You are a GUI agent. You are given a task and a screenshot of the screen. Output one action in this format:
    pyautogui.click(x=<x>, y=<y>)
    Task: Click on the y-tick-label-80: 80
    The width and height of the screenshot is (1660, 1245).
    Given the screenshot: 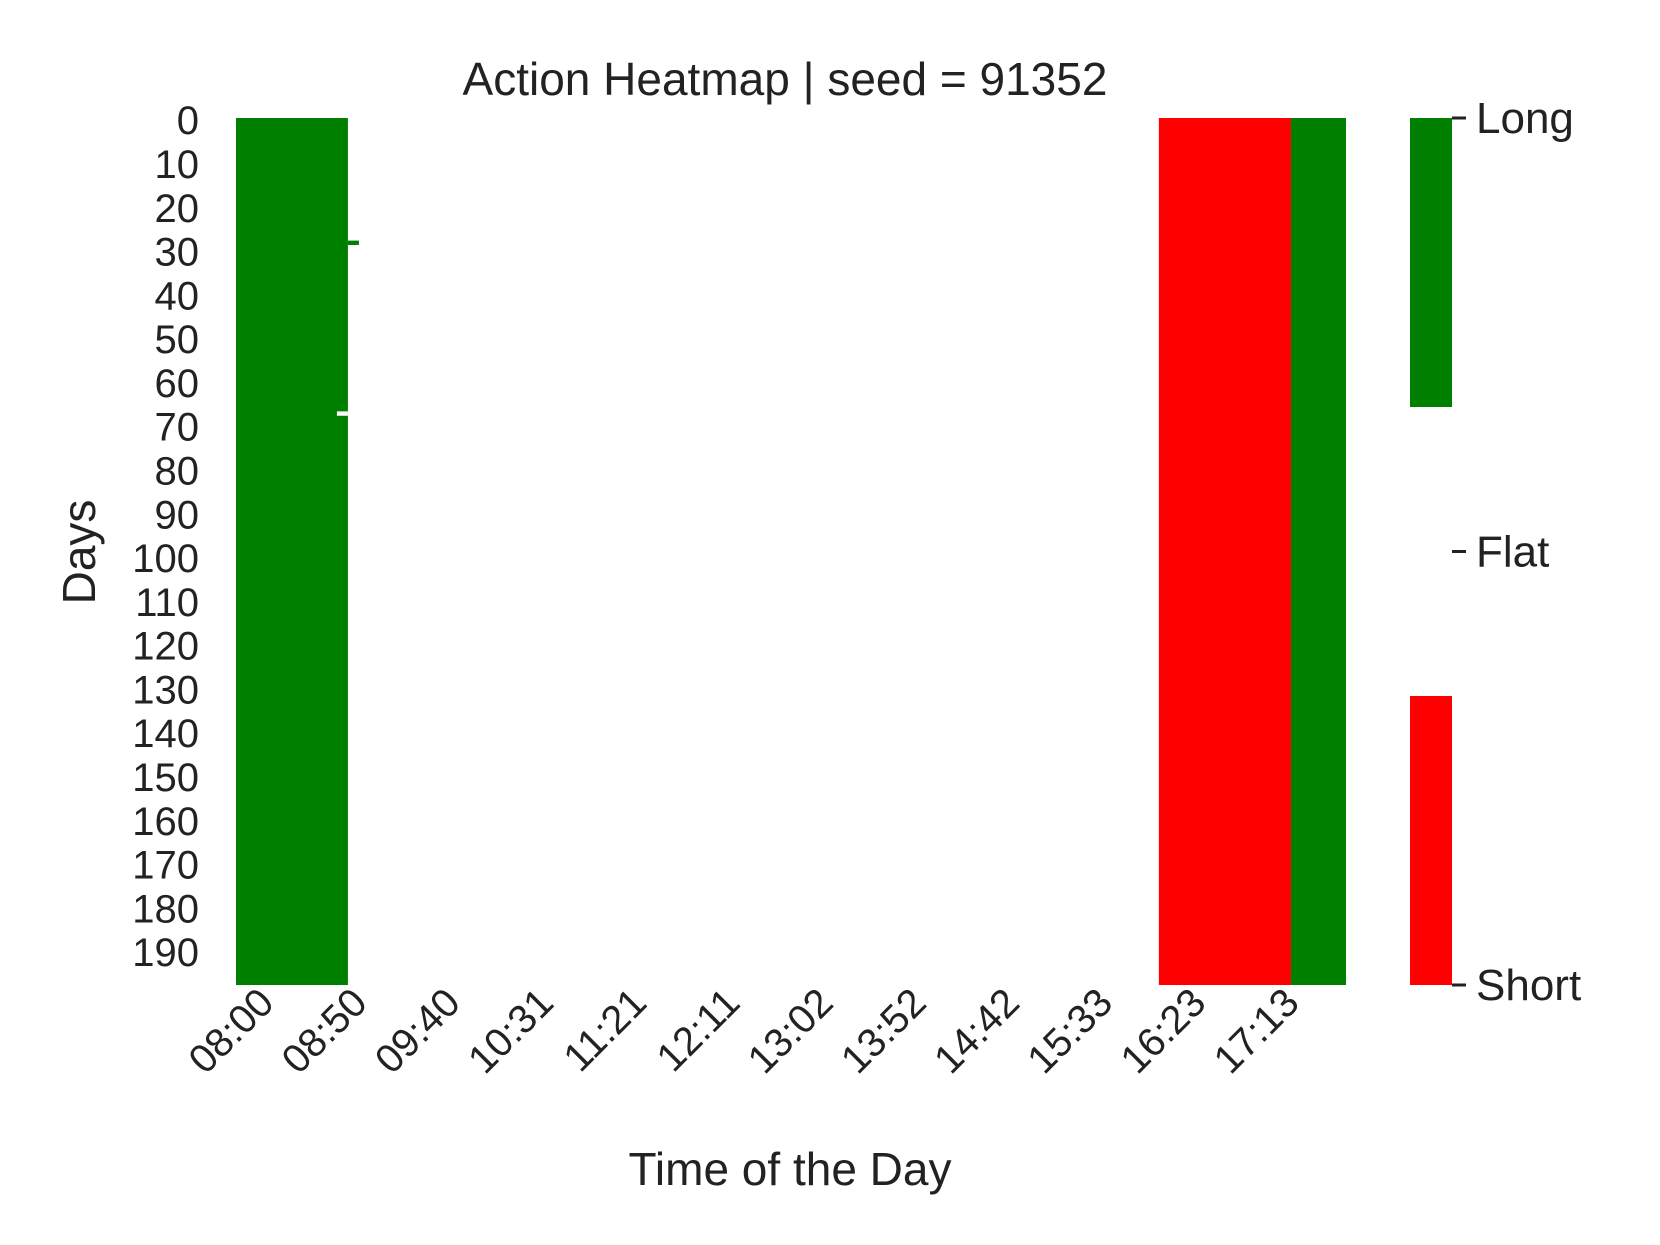 What is the action you would take?
    pyautogui.click(x=177, y=471)
    